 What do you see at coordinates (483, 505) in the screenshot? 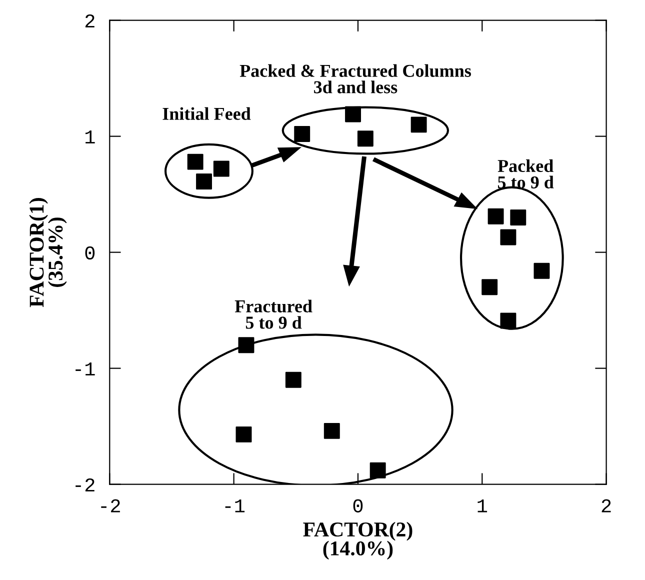
I see `x-tick-label: 1` at bounding box center [483, 505].